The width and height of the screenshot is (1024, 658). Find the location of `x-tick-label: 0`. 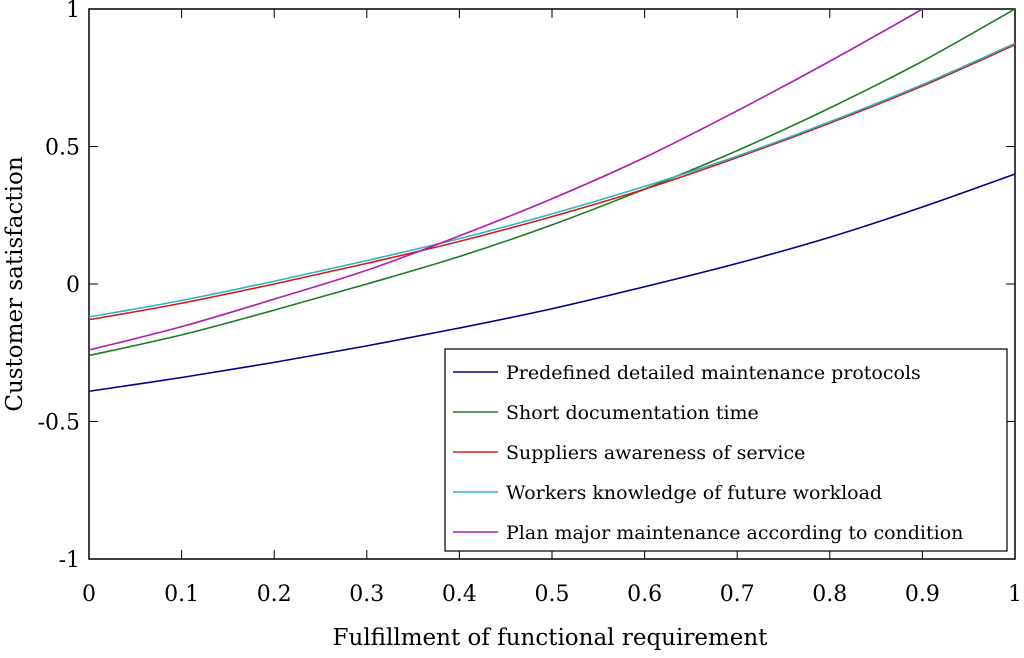

x-tick-label: 0 is located at coordinates (89, 594).